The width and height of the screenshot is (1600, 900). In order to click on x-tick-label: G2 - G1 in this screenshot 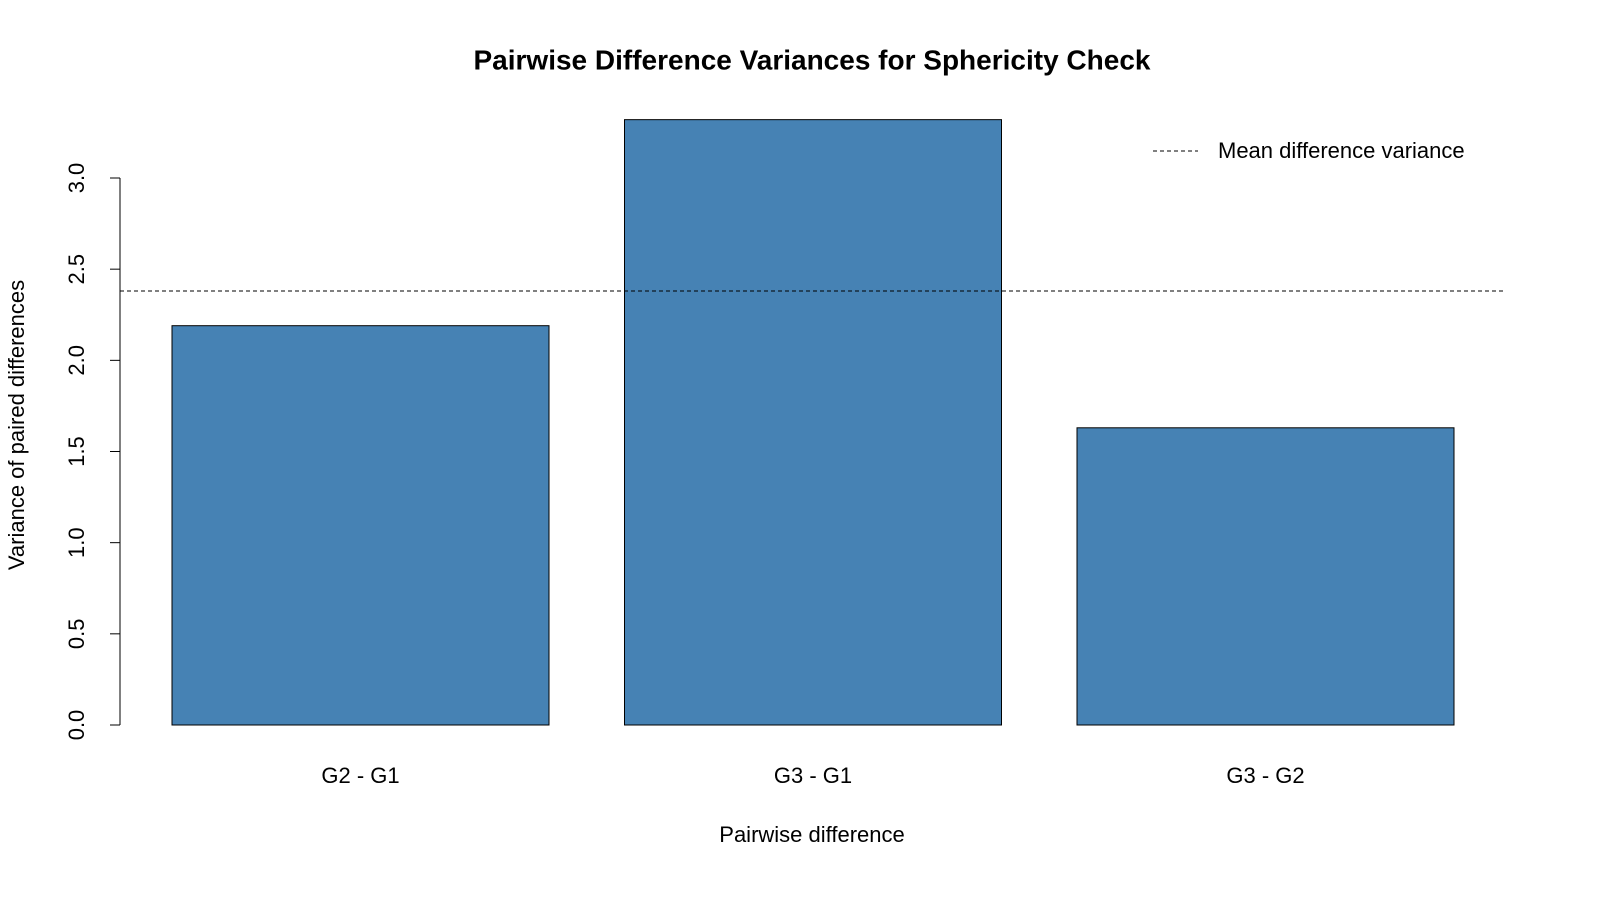, I will do `click(360, 775)`.